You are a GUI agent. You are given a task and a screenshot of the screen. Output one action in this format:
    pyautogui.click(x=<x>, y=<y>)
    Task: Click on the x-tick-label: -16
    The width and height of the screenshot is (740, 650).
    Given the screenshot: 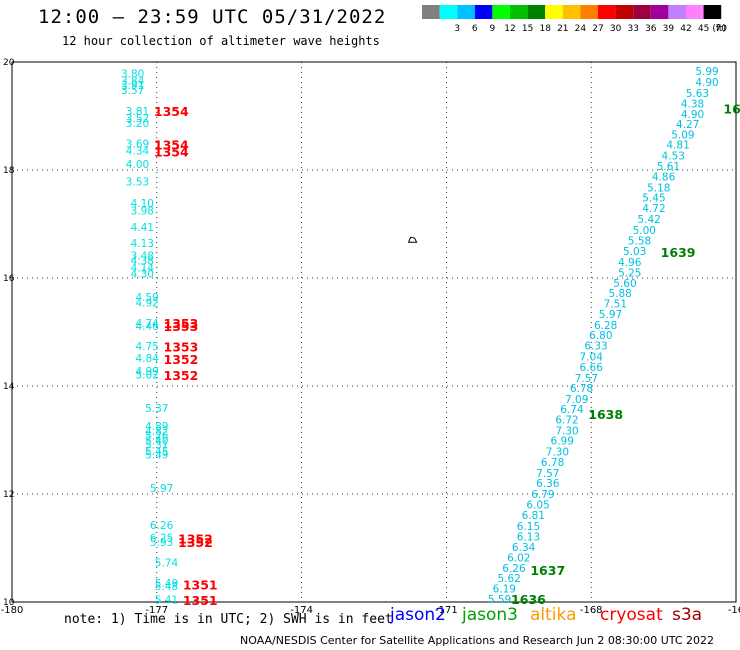 What is the action you would take?
    pyautogui.click(x=734, y=610)
    